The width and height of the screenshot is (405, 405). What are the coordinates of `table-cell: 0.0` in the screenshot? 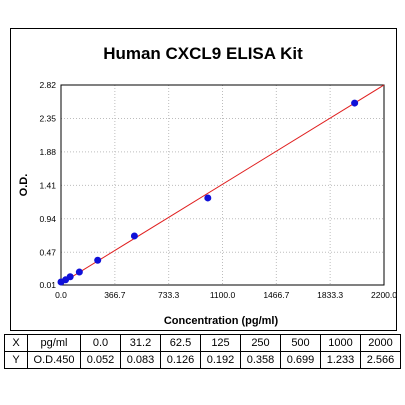 It's located at (100, 343).